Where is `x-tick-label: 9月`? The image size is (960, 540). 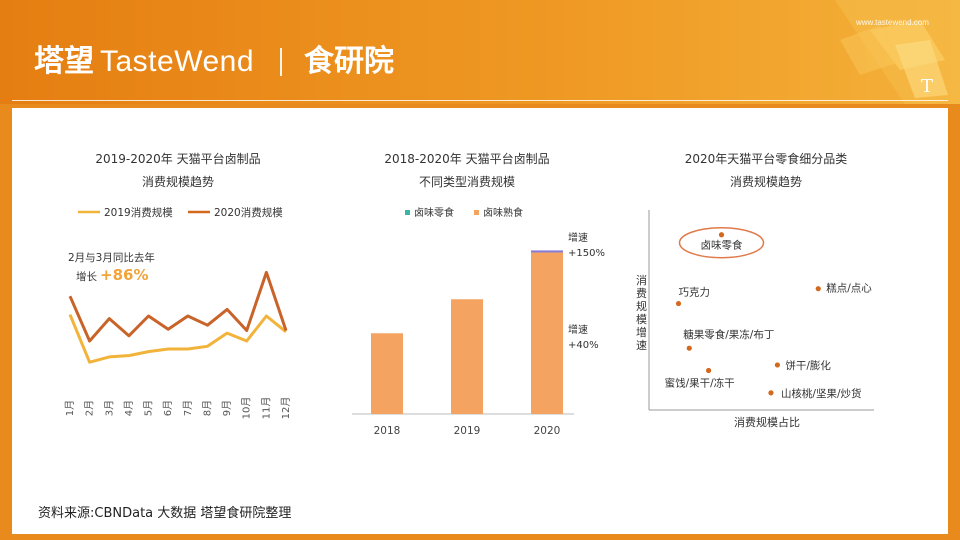 x-tick-label: 9月 is located at coordinates (227, 408).